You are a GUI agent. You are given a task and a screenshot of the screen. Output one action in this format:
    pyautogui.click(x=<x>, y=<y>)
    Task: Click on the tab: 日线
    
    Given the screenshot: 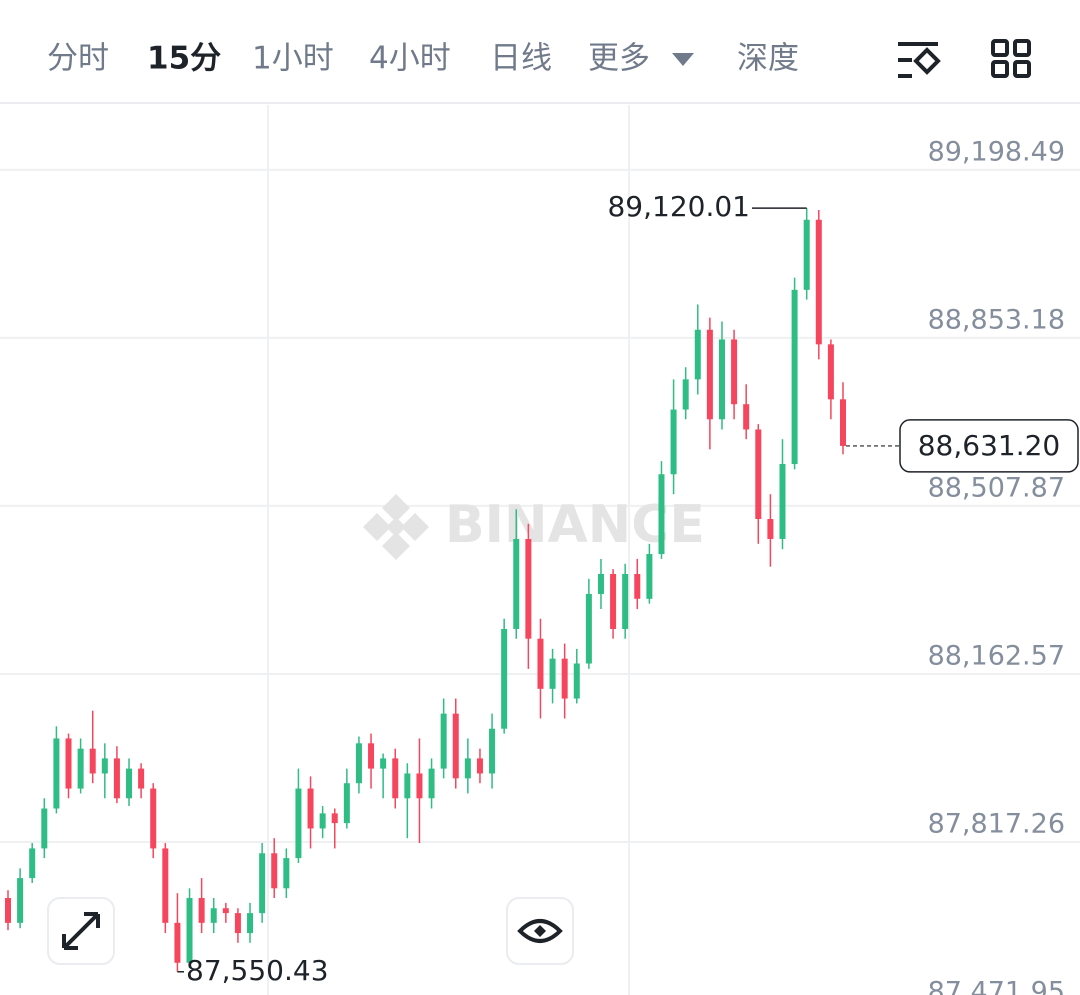 What is the action you would take?
    pyautogui.click(x=521, y=59)
    